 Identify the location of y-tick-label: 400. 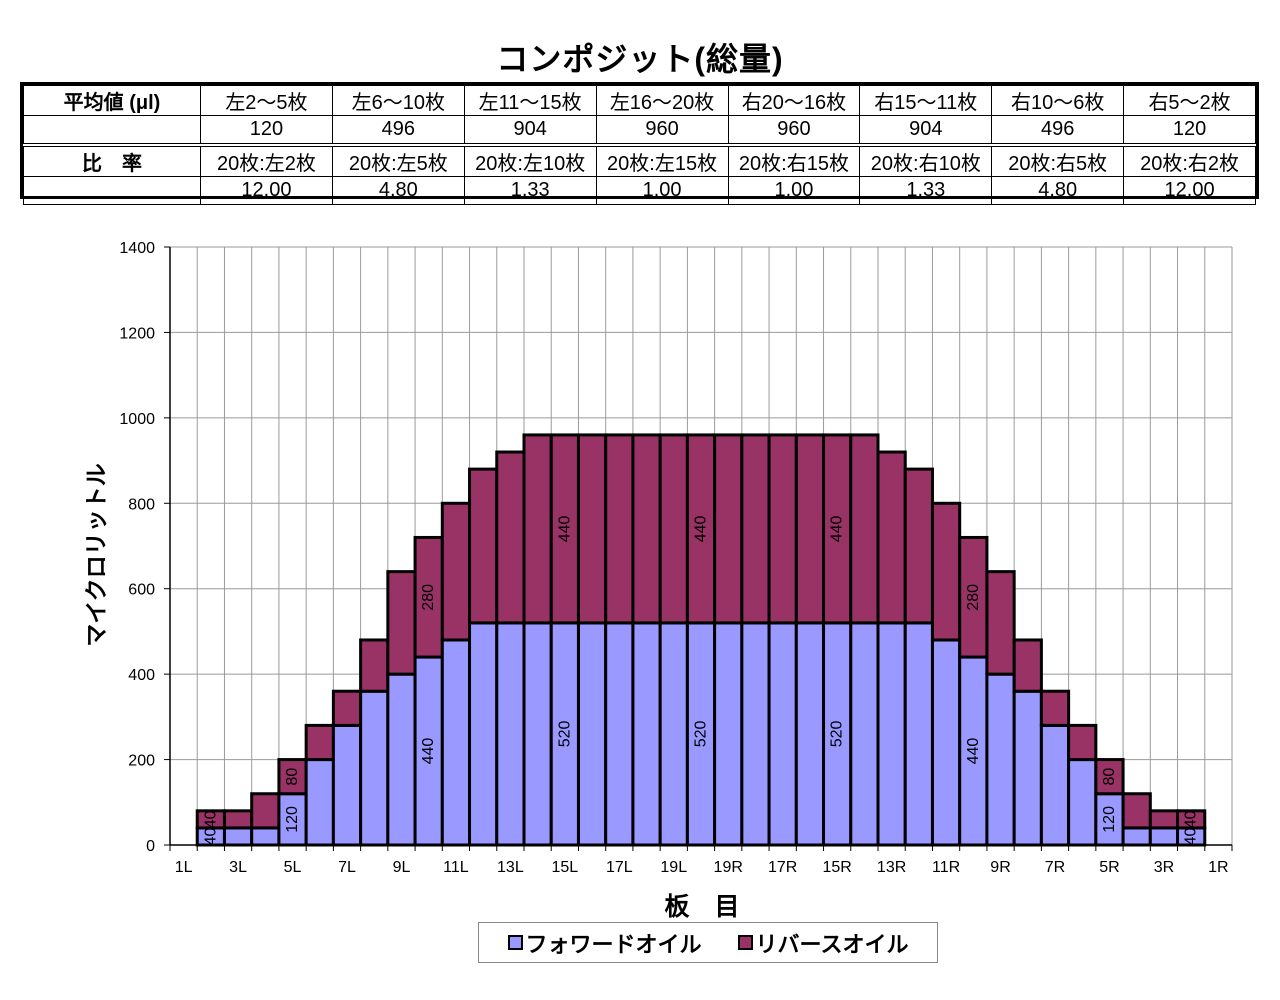
(141, 675).